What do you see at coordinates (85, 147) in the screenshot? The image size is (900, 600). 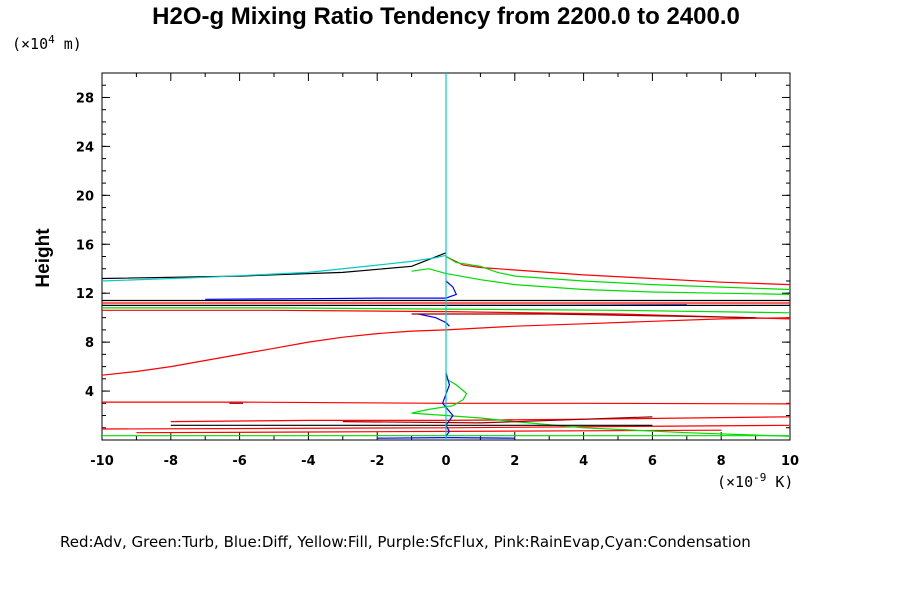 I see `y-tick-label: 24` at bounding box center [85, 147].